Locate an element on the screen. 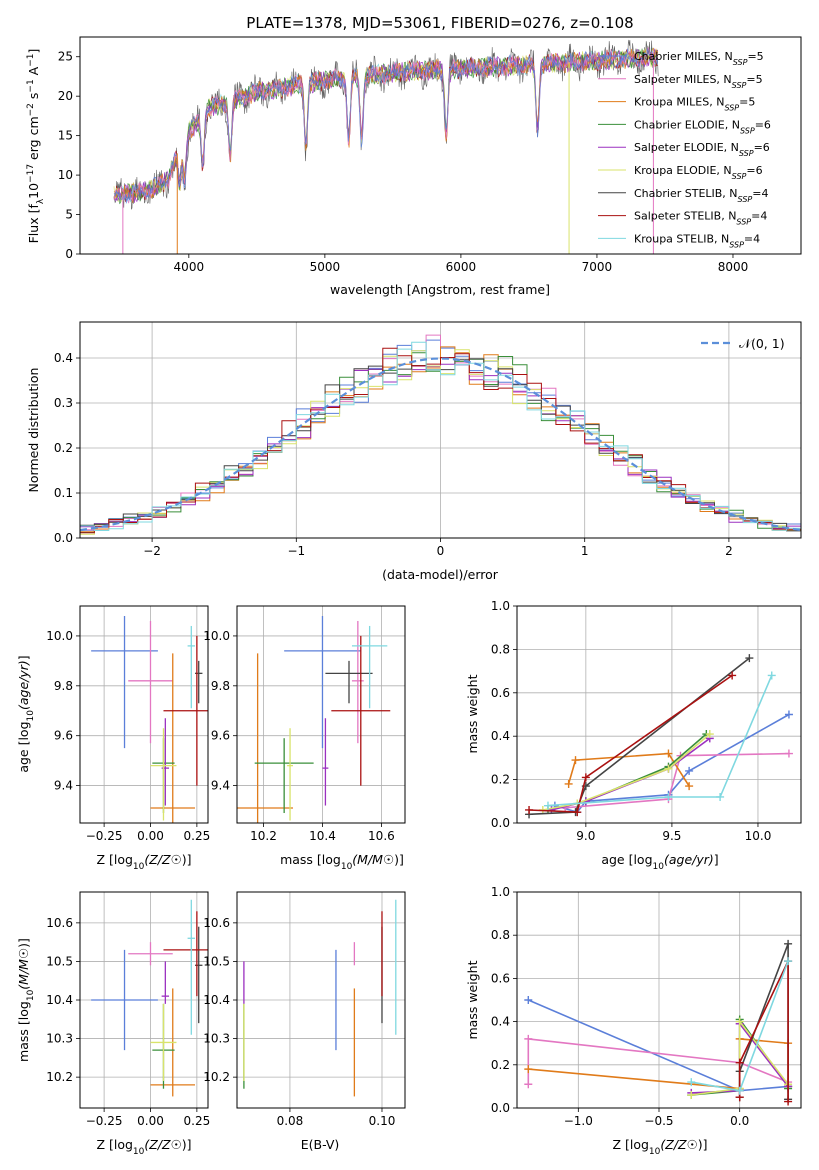 Image resolution: width=819 pixels, height=1170 pixels. x-tick-label: 2 is located at coordinates (729, 551).